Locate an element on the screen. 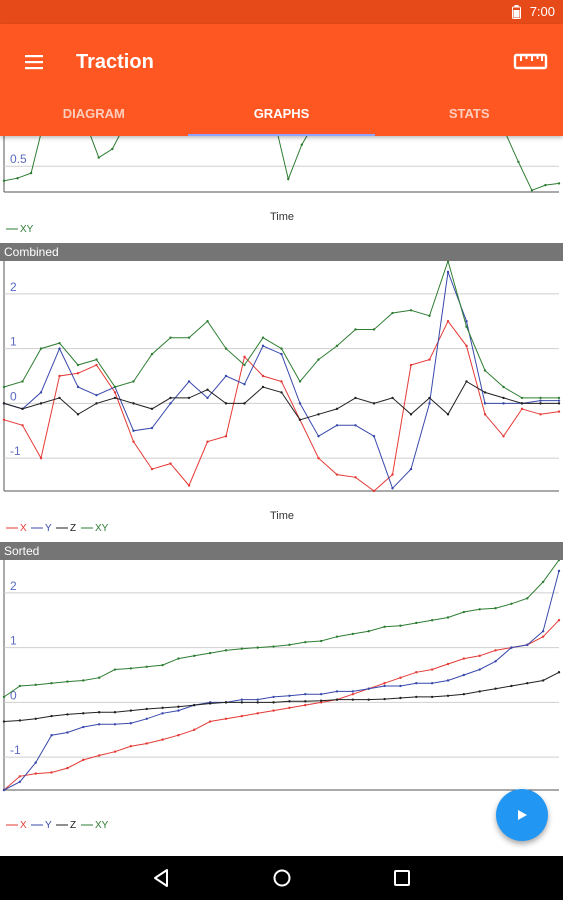  tab-stats: STATS is located at coordinates (469, 113).